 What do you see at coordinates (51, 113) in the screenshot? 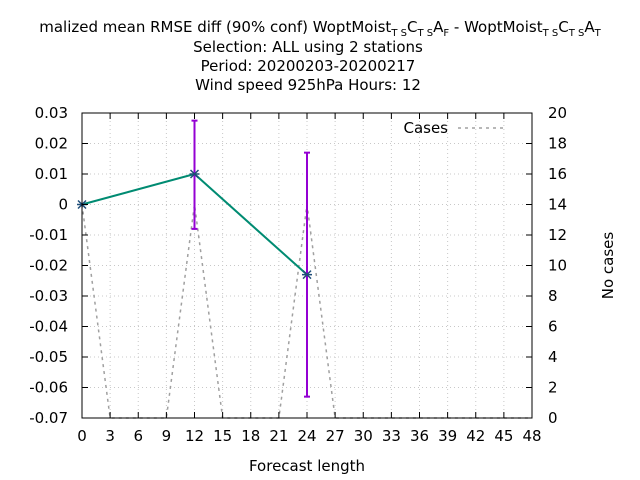
I see `y-tick-label: 0.03` at bounding box center [51, 113].